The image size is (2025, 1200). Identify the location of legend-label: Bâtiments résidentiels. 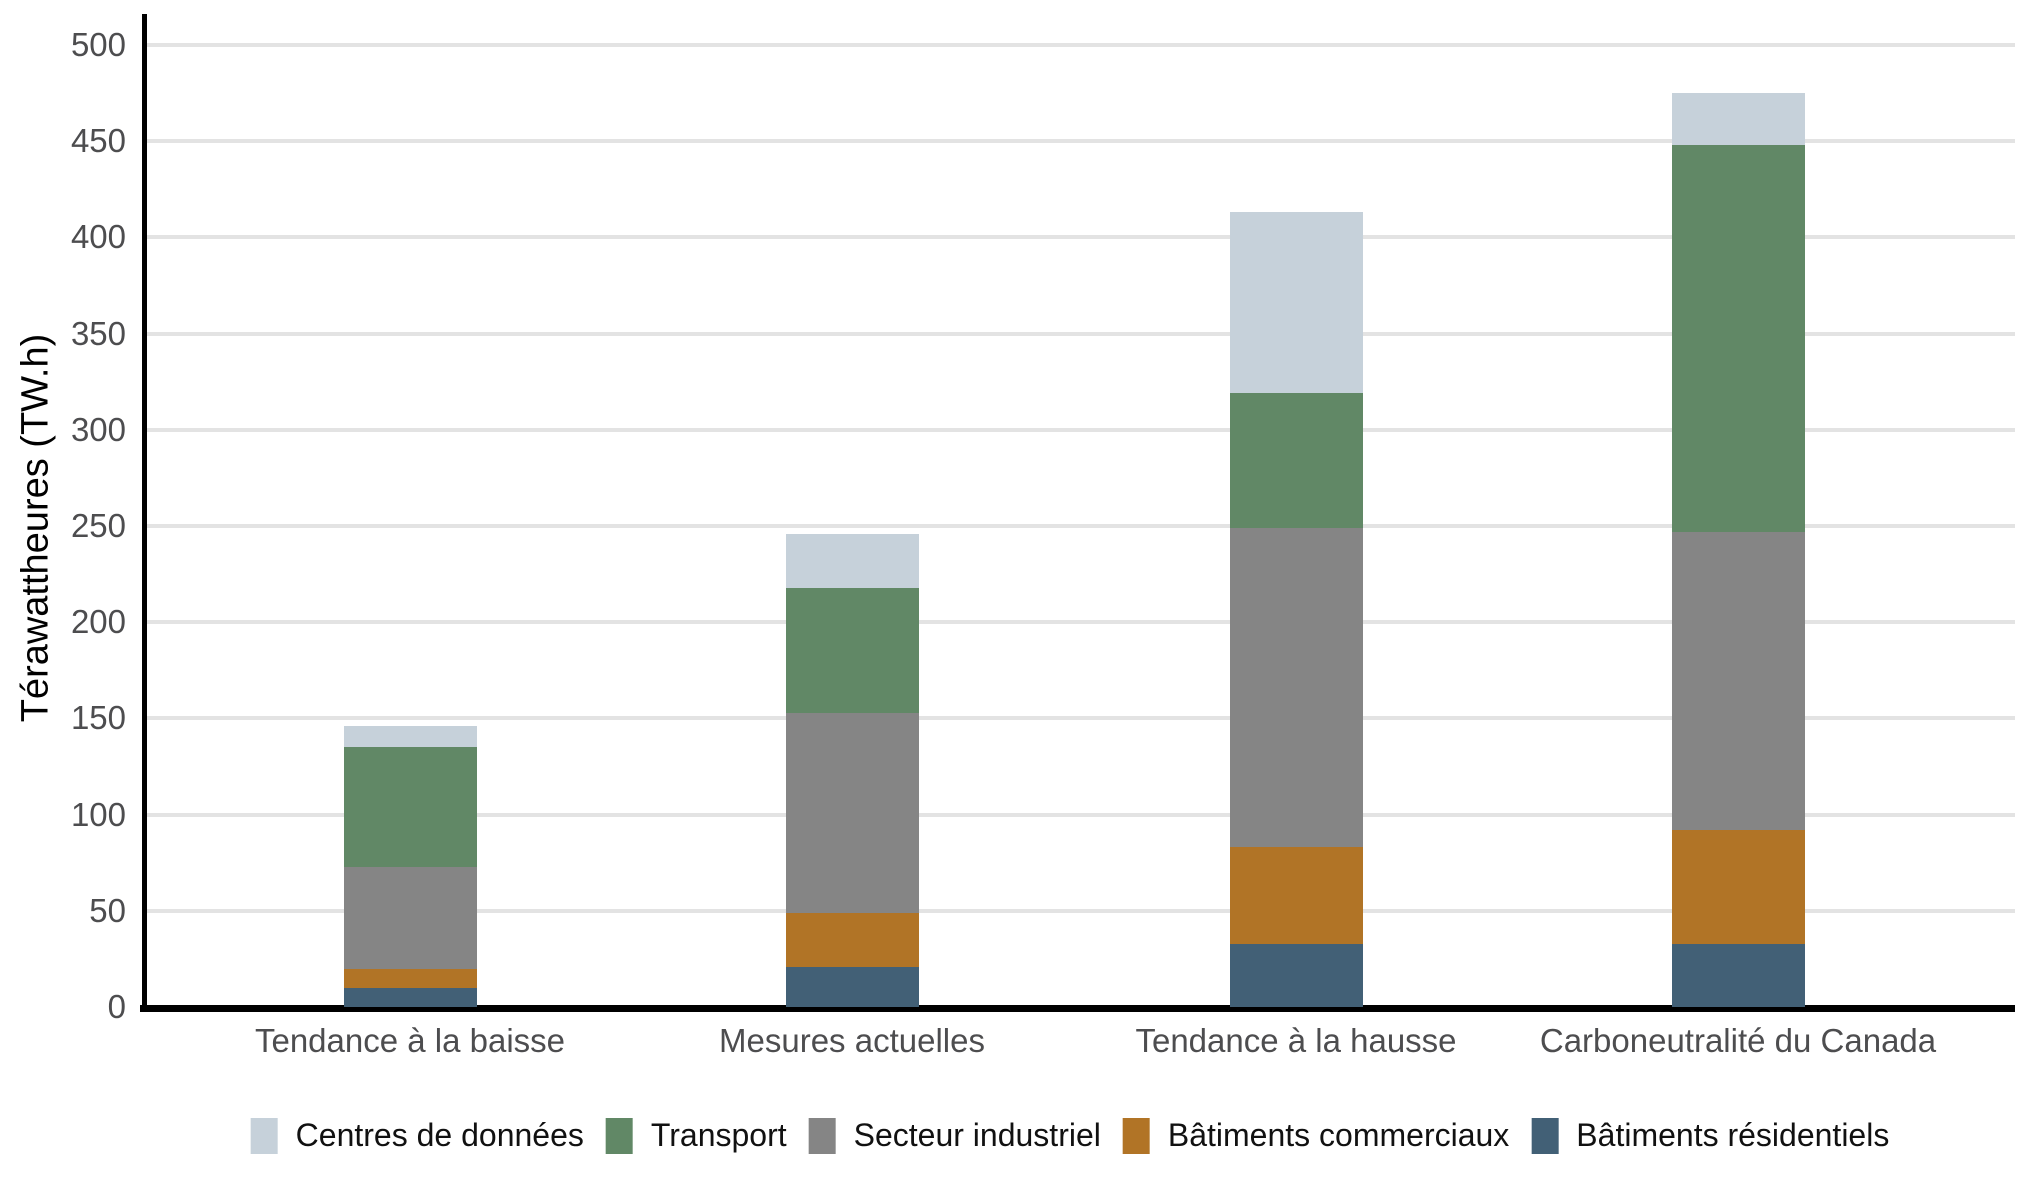
(1733, 1135).